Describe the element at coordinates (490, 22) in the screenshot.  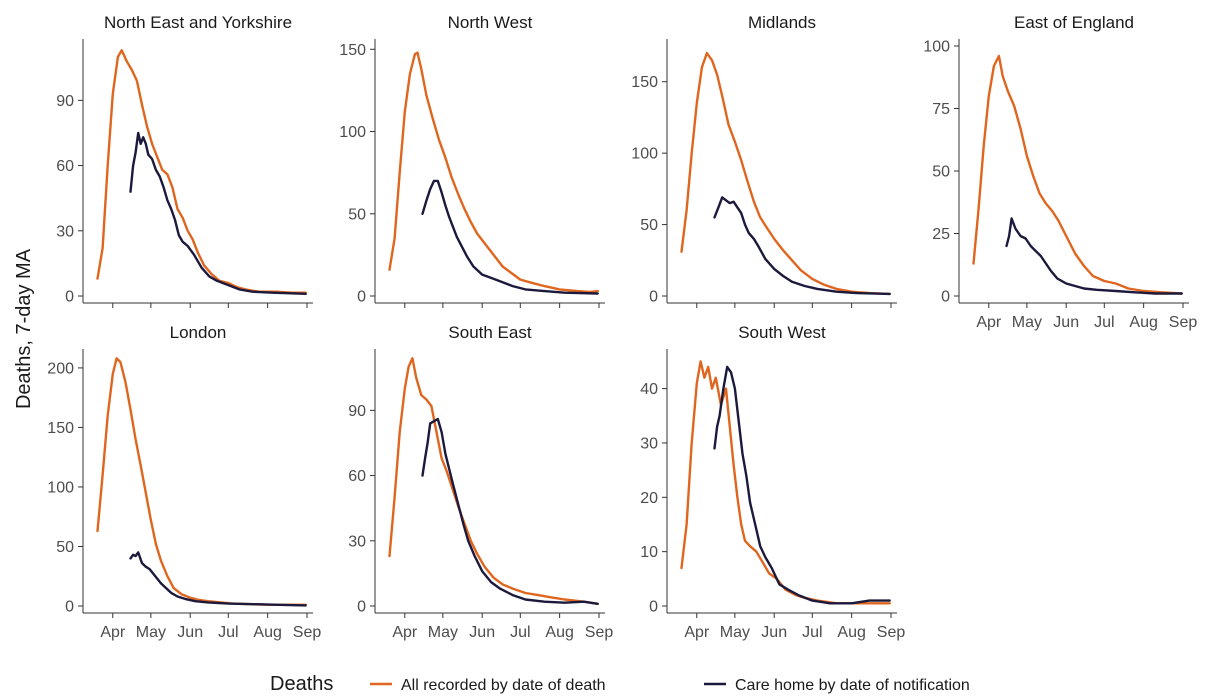
I see `panel-title: North West` at that location.